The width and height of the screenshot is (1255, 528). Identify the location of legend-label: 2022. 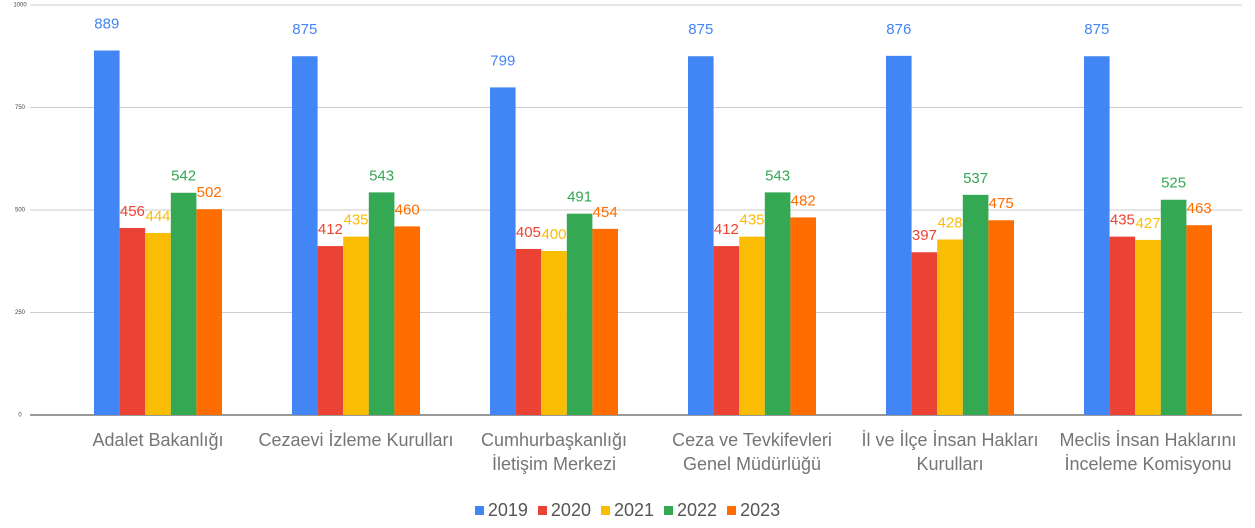
(697, 510).